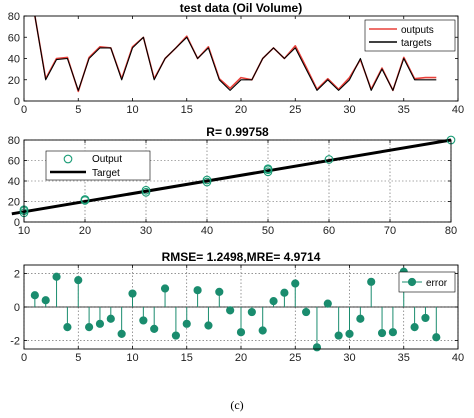  What do you see at coordinates (416, 43) in the screenshot?
I see `legend-label-targets: targets` at bounding box center [416, 43].